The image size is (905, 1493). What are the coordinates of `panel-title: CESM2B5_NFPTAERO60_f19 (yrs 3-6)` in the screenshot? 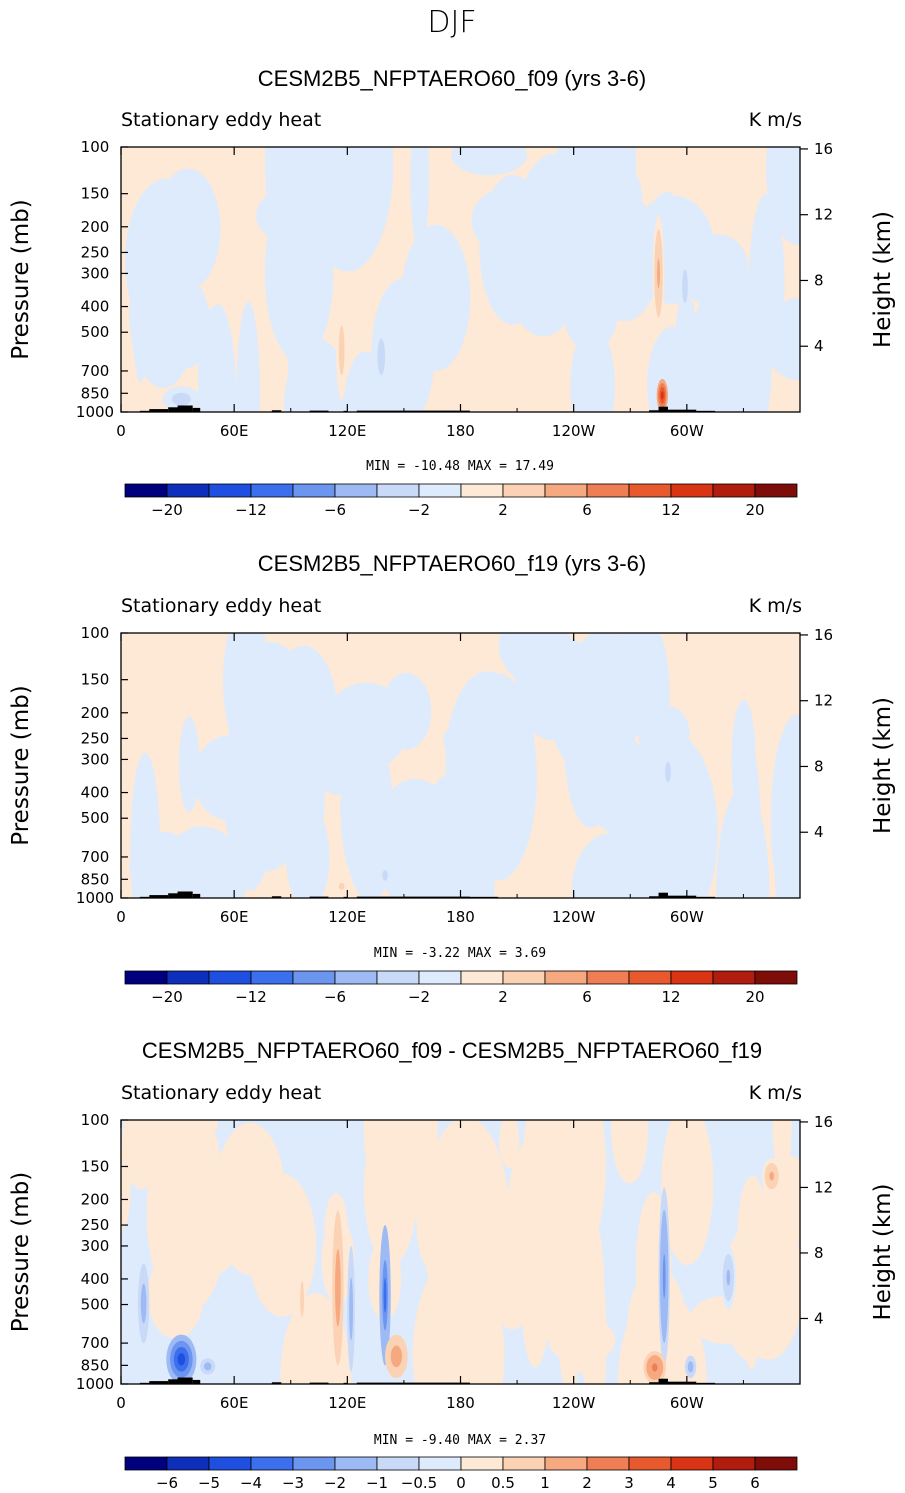 It's located at (452, 563).